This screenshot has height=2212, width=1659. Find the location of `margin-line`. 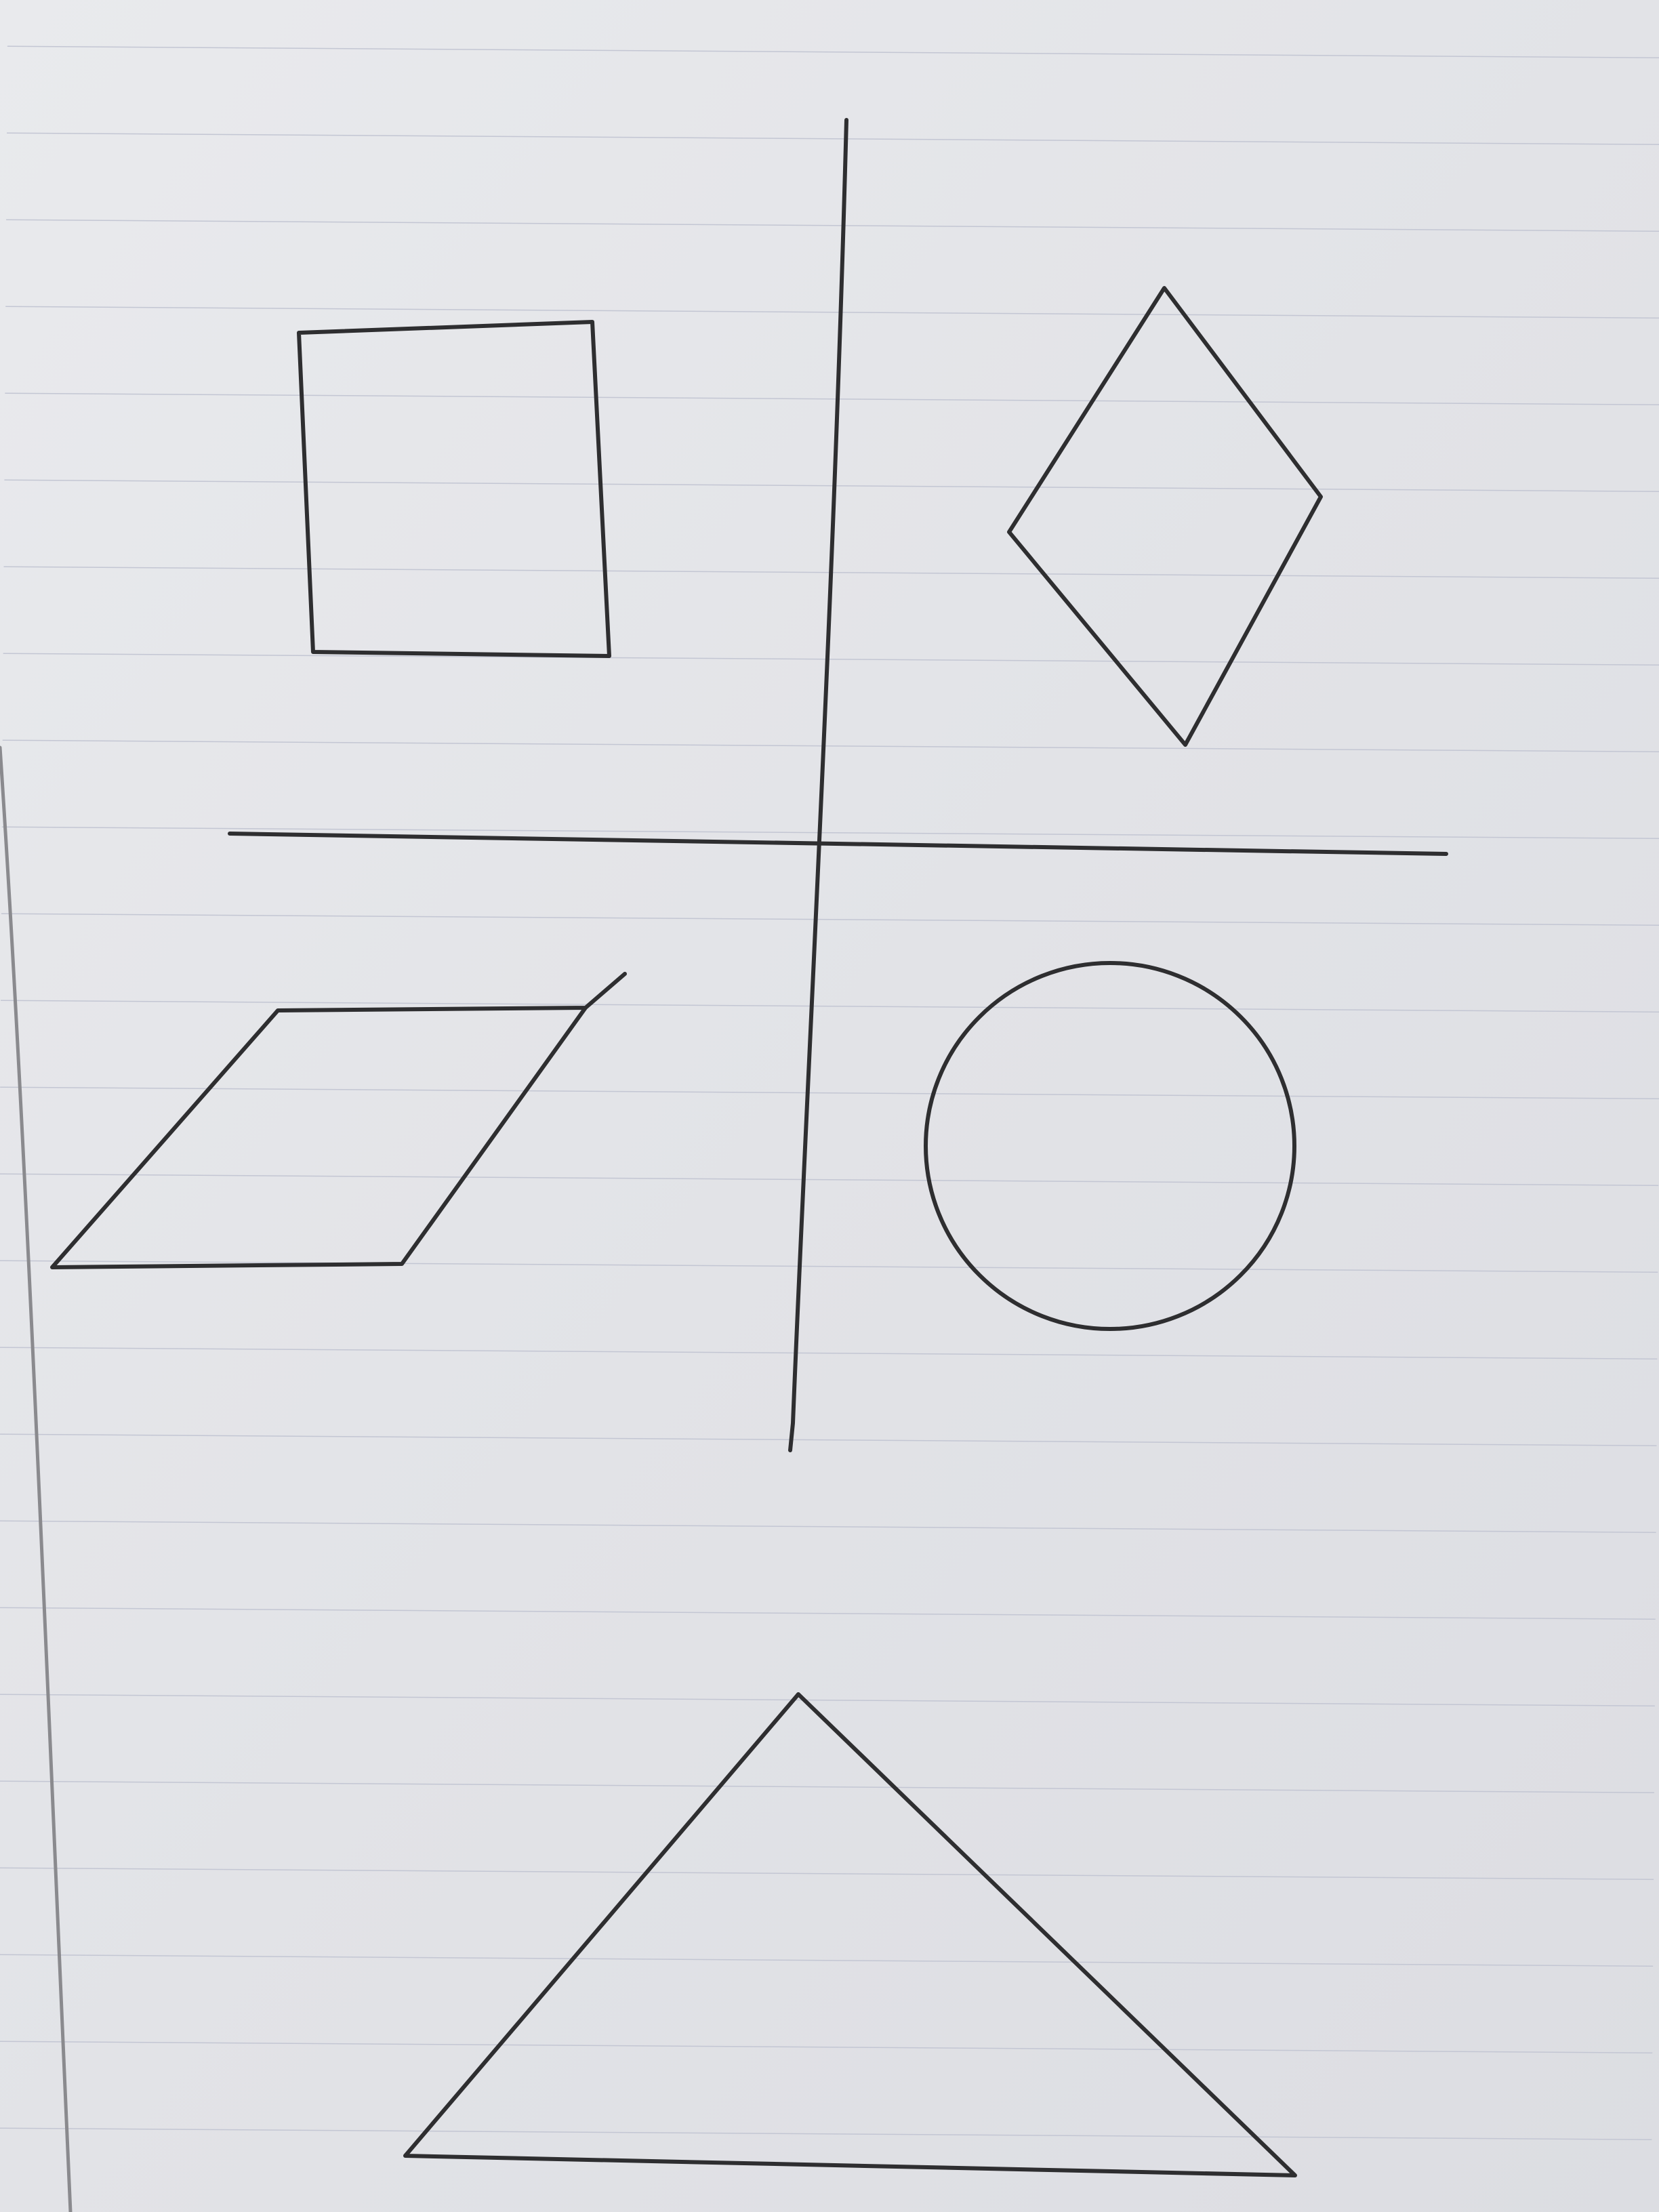

margin-line is located at coordinates (36, 1479).